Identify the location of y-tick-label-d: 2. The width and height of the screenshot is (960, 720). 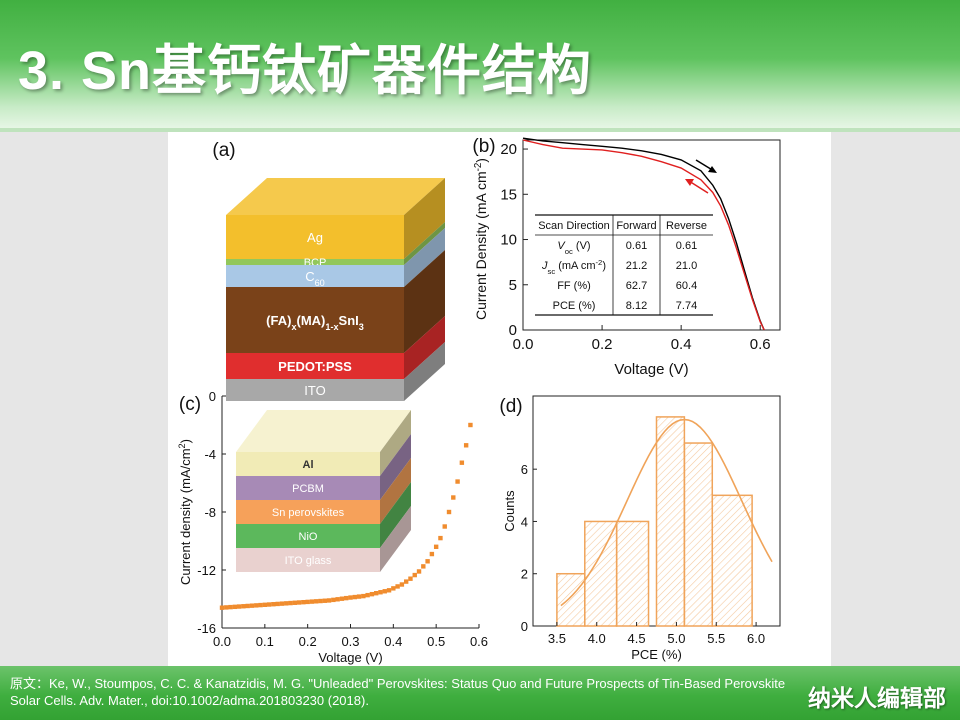
(524, 574).